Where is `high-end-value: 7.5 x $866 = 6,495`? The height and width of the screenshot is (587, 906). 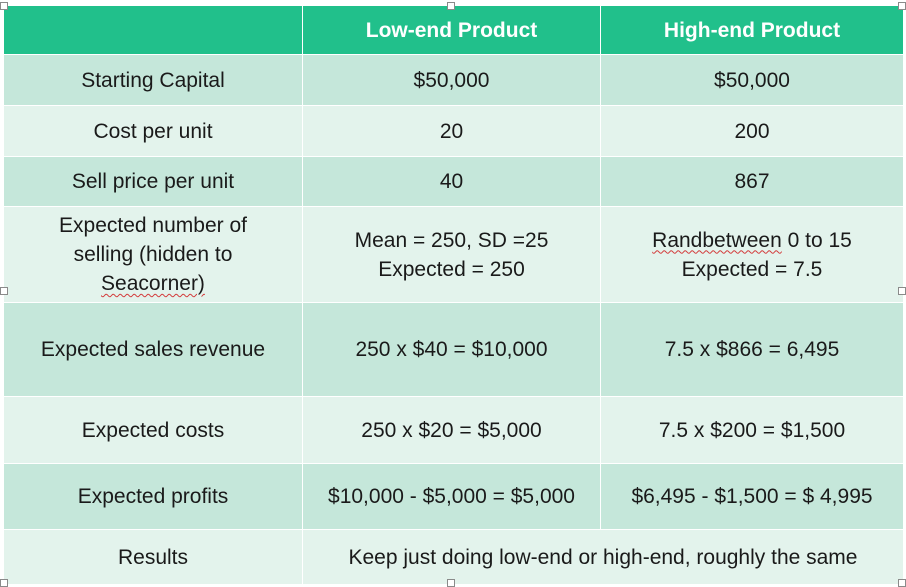
high-end-value: 7.5 x $866 = 6,495 is located at coordinates (752, 349).